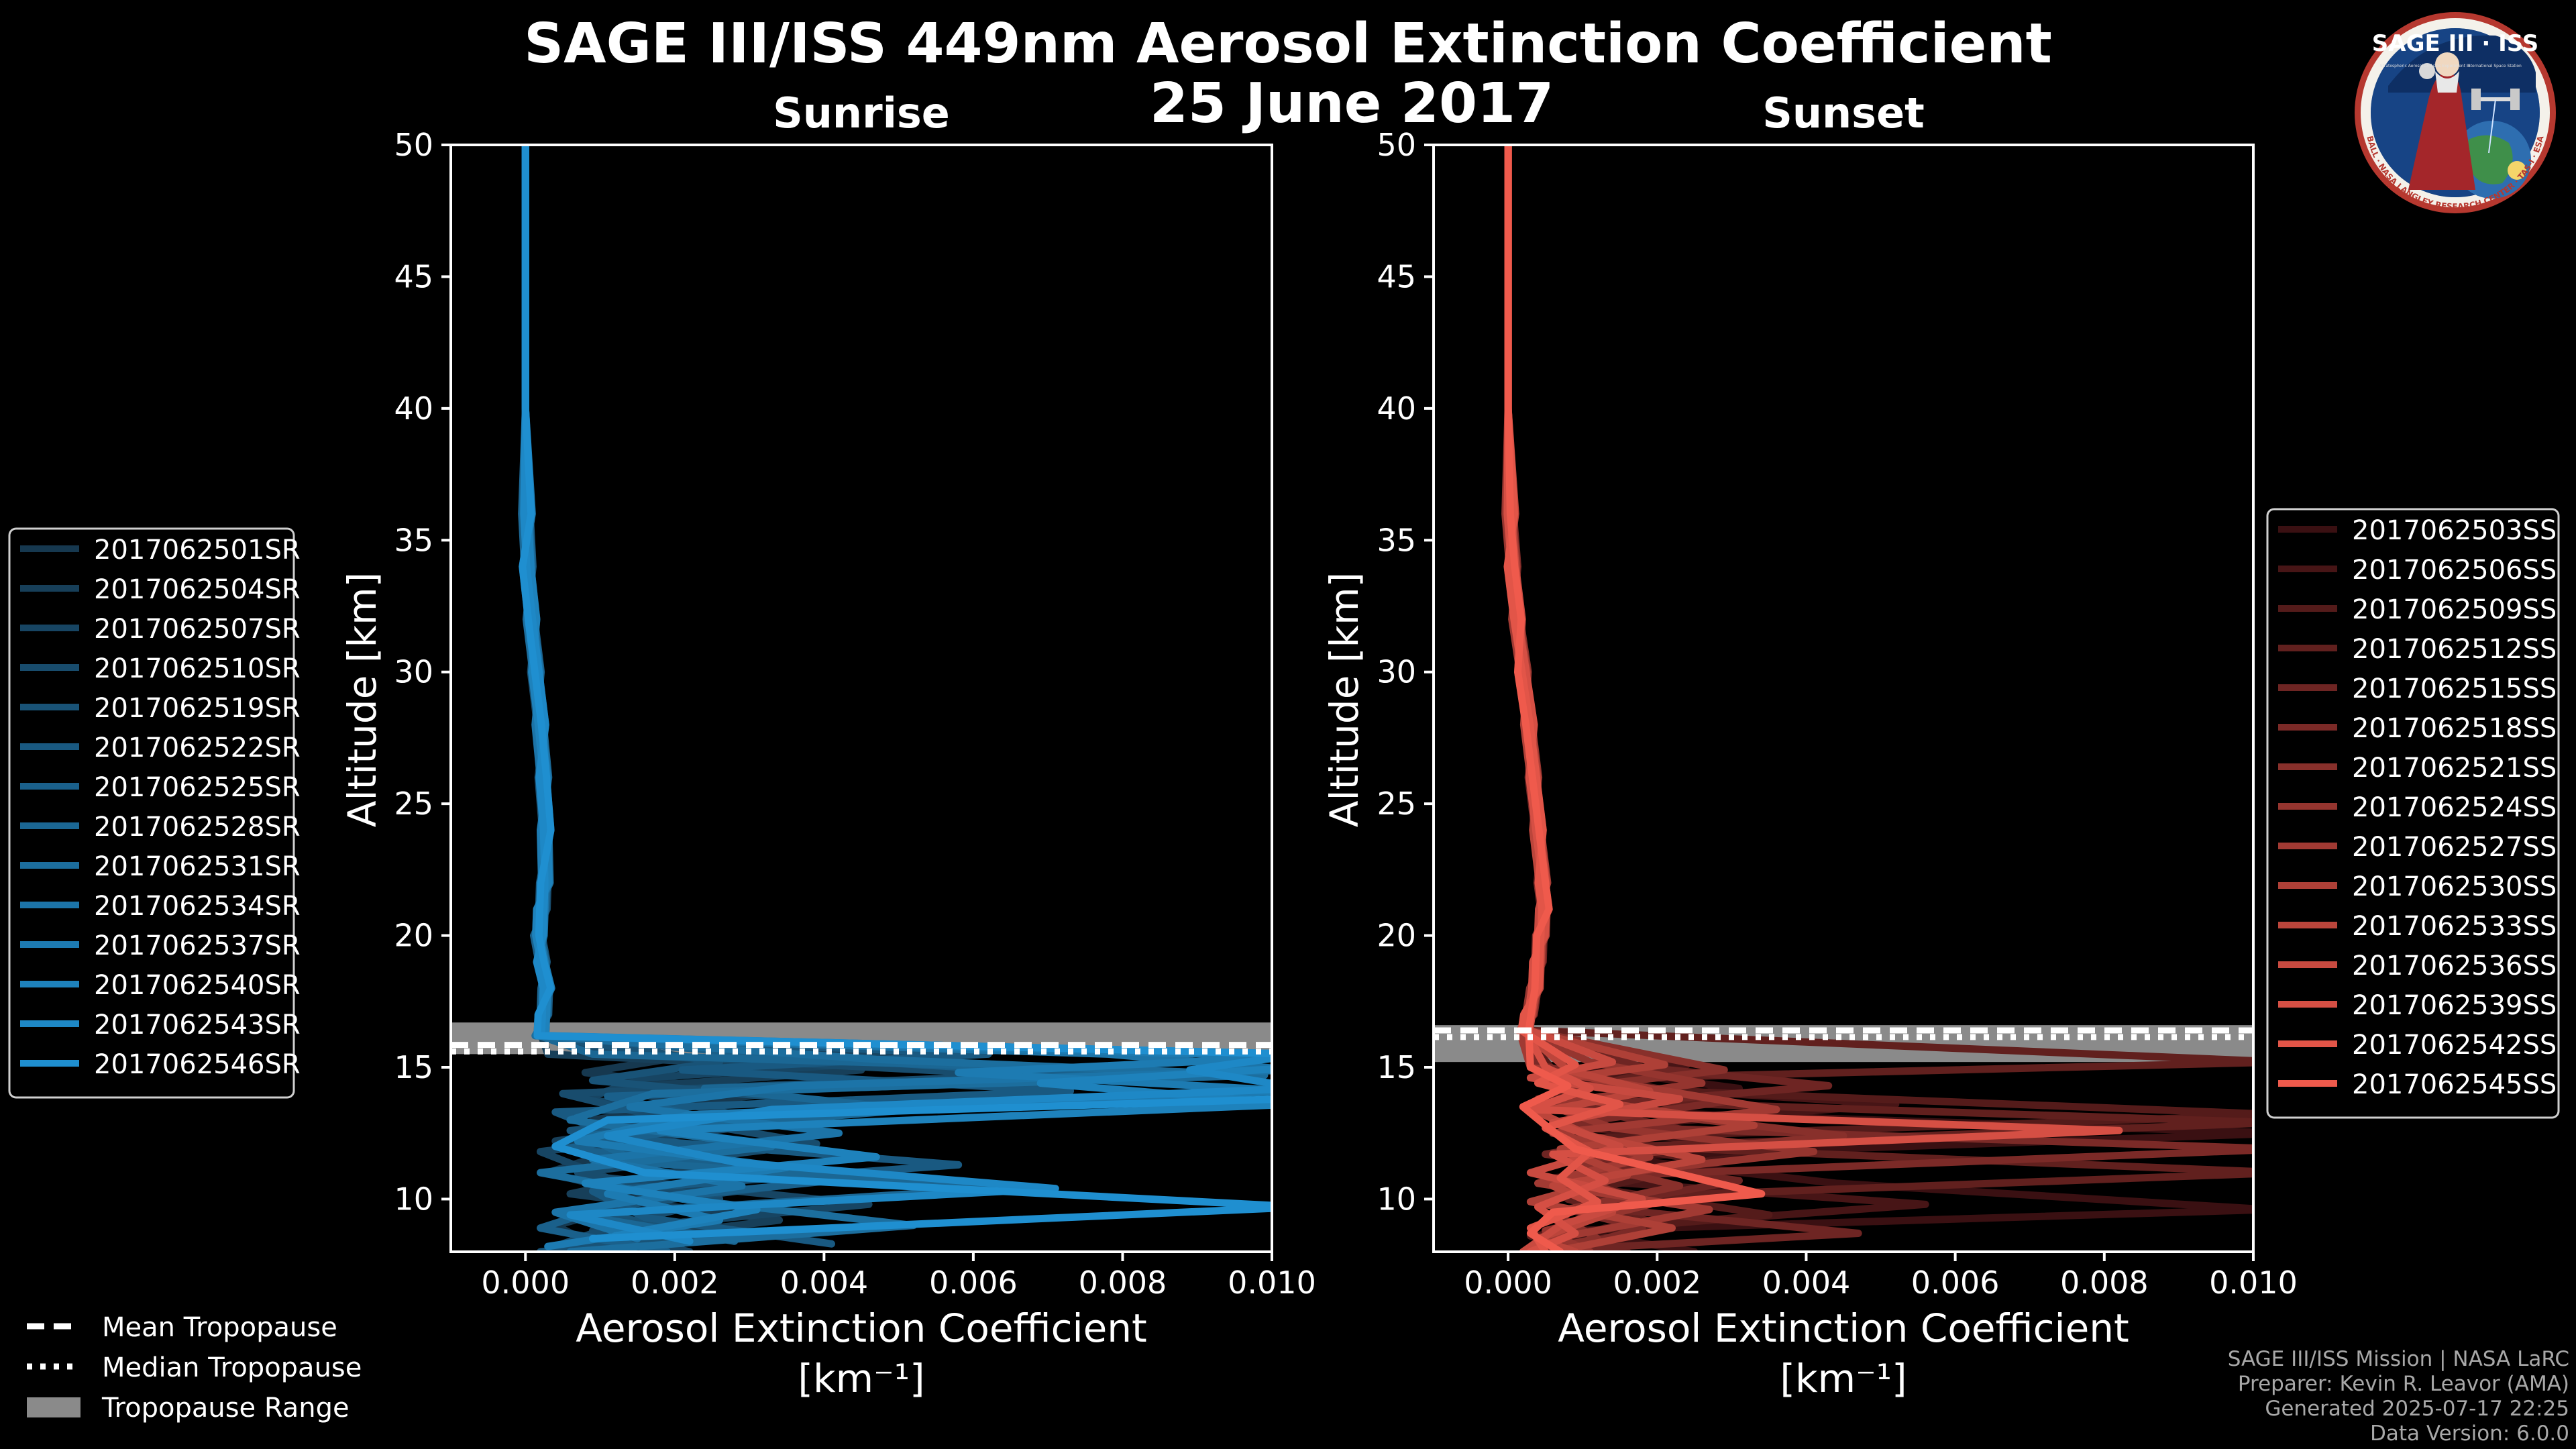 Image resolution: width=2576 pixels, height=1449 pixels. What do you see at coordinates (525, 1283) in the screenshot?
I see `sunrise-x-tick-label: 0.000` at bounding box center [525, 1283].